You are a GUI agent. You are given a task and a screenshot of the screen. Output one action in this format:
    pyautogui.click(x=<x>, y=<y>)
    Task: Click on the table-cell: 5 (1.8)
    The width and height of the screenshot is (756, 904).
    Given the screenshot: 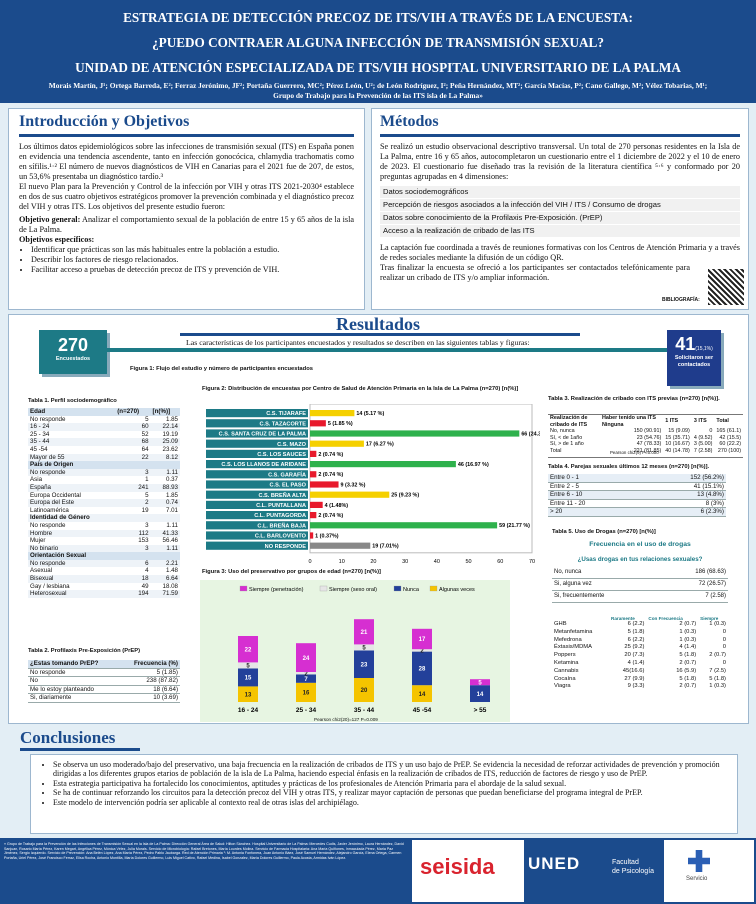 What is the action you would take?
    pyautogui.click(x=688, y=678)
    